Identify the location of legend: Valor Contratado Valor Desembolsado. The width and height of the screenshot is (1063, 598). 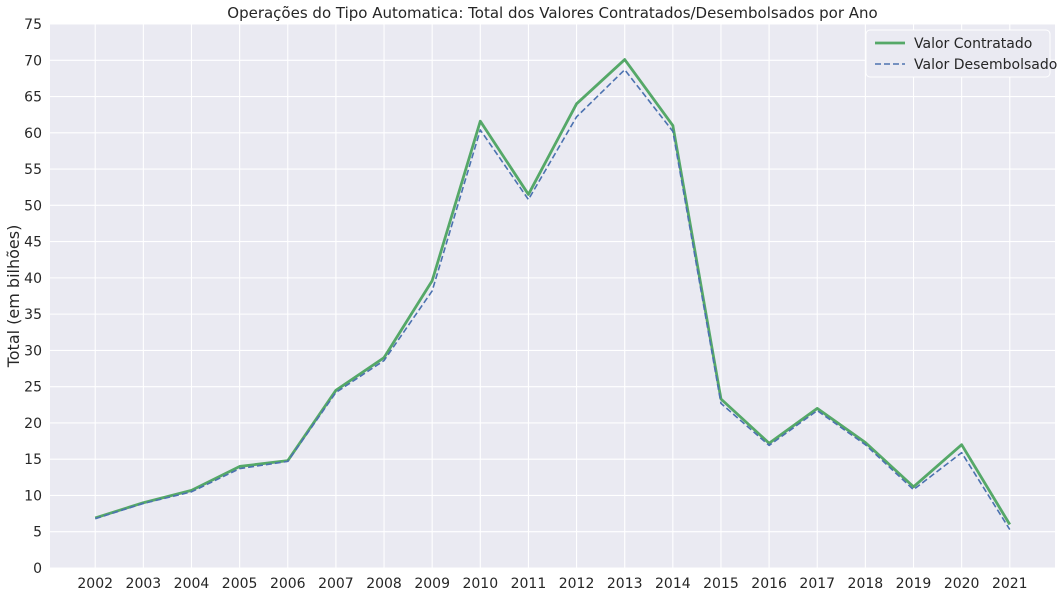
(961, 53).